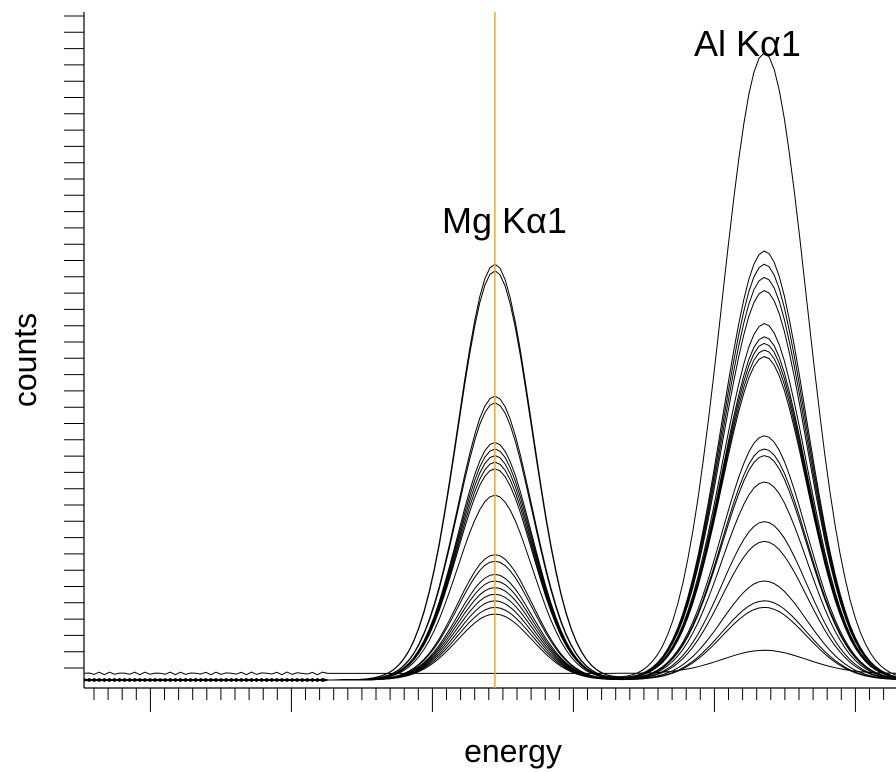  What do you see at coordinates (25, 360) in the screenshot?
I see `y-axis-title: counts` at bounding box center [25, 360].